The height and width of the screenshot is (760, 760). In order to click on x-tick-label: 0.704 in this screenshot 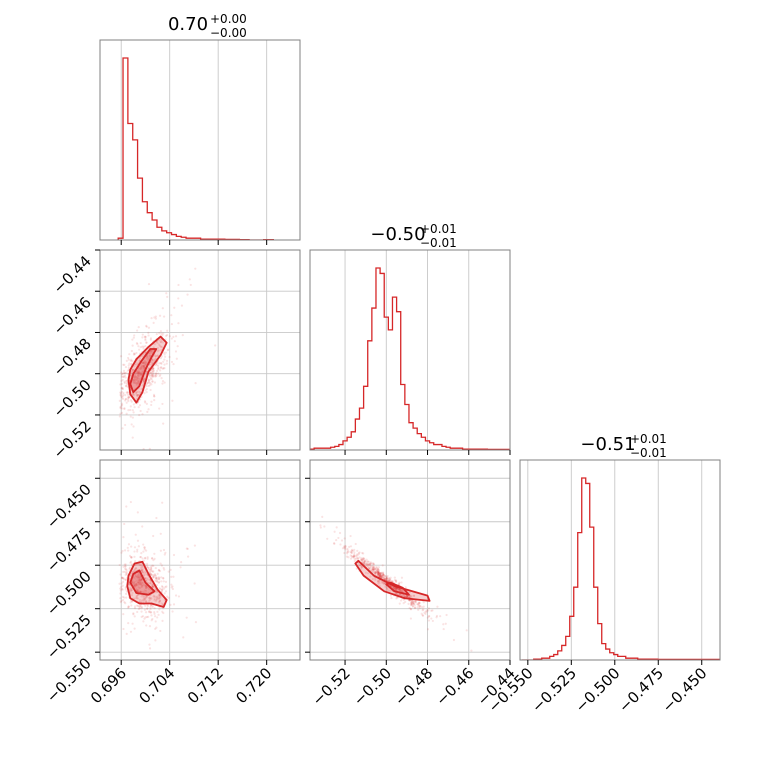, I will do `click(156, 685)`.